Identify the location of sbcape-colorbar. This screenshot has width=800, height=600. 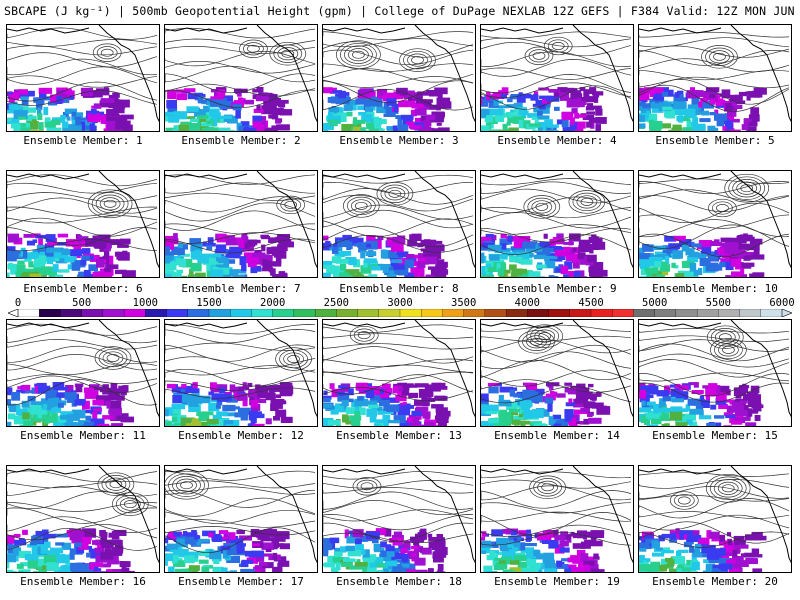
(400, 313).